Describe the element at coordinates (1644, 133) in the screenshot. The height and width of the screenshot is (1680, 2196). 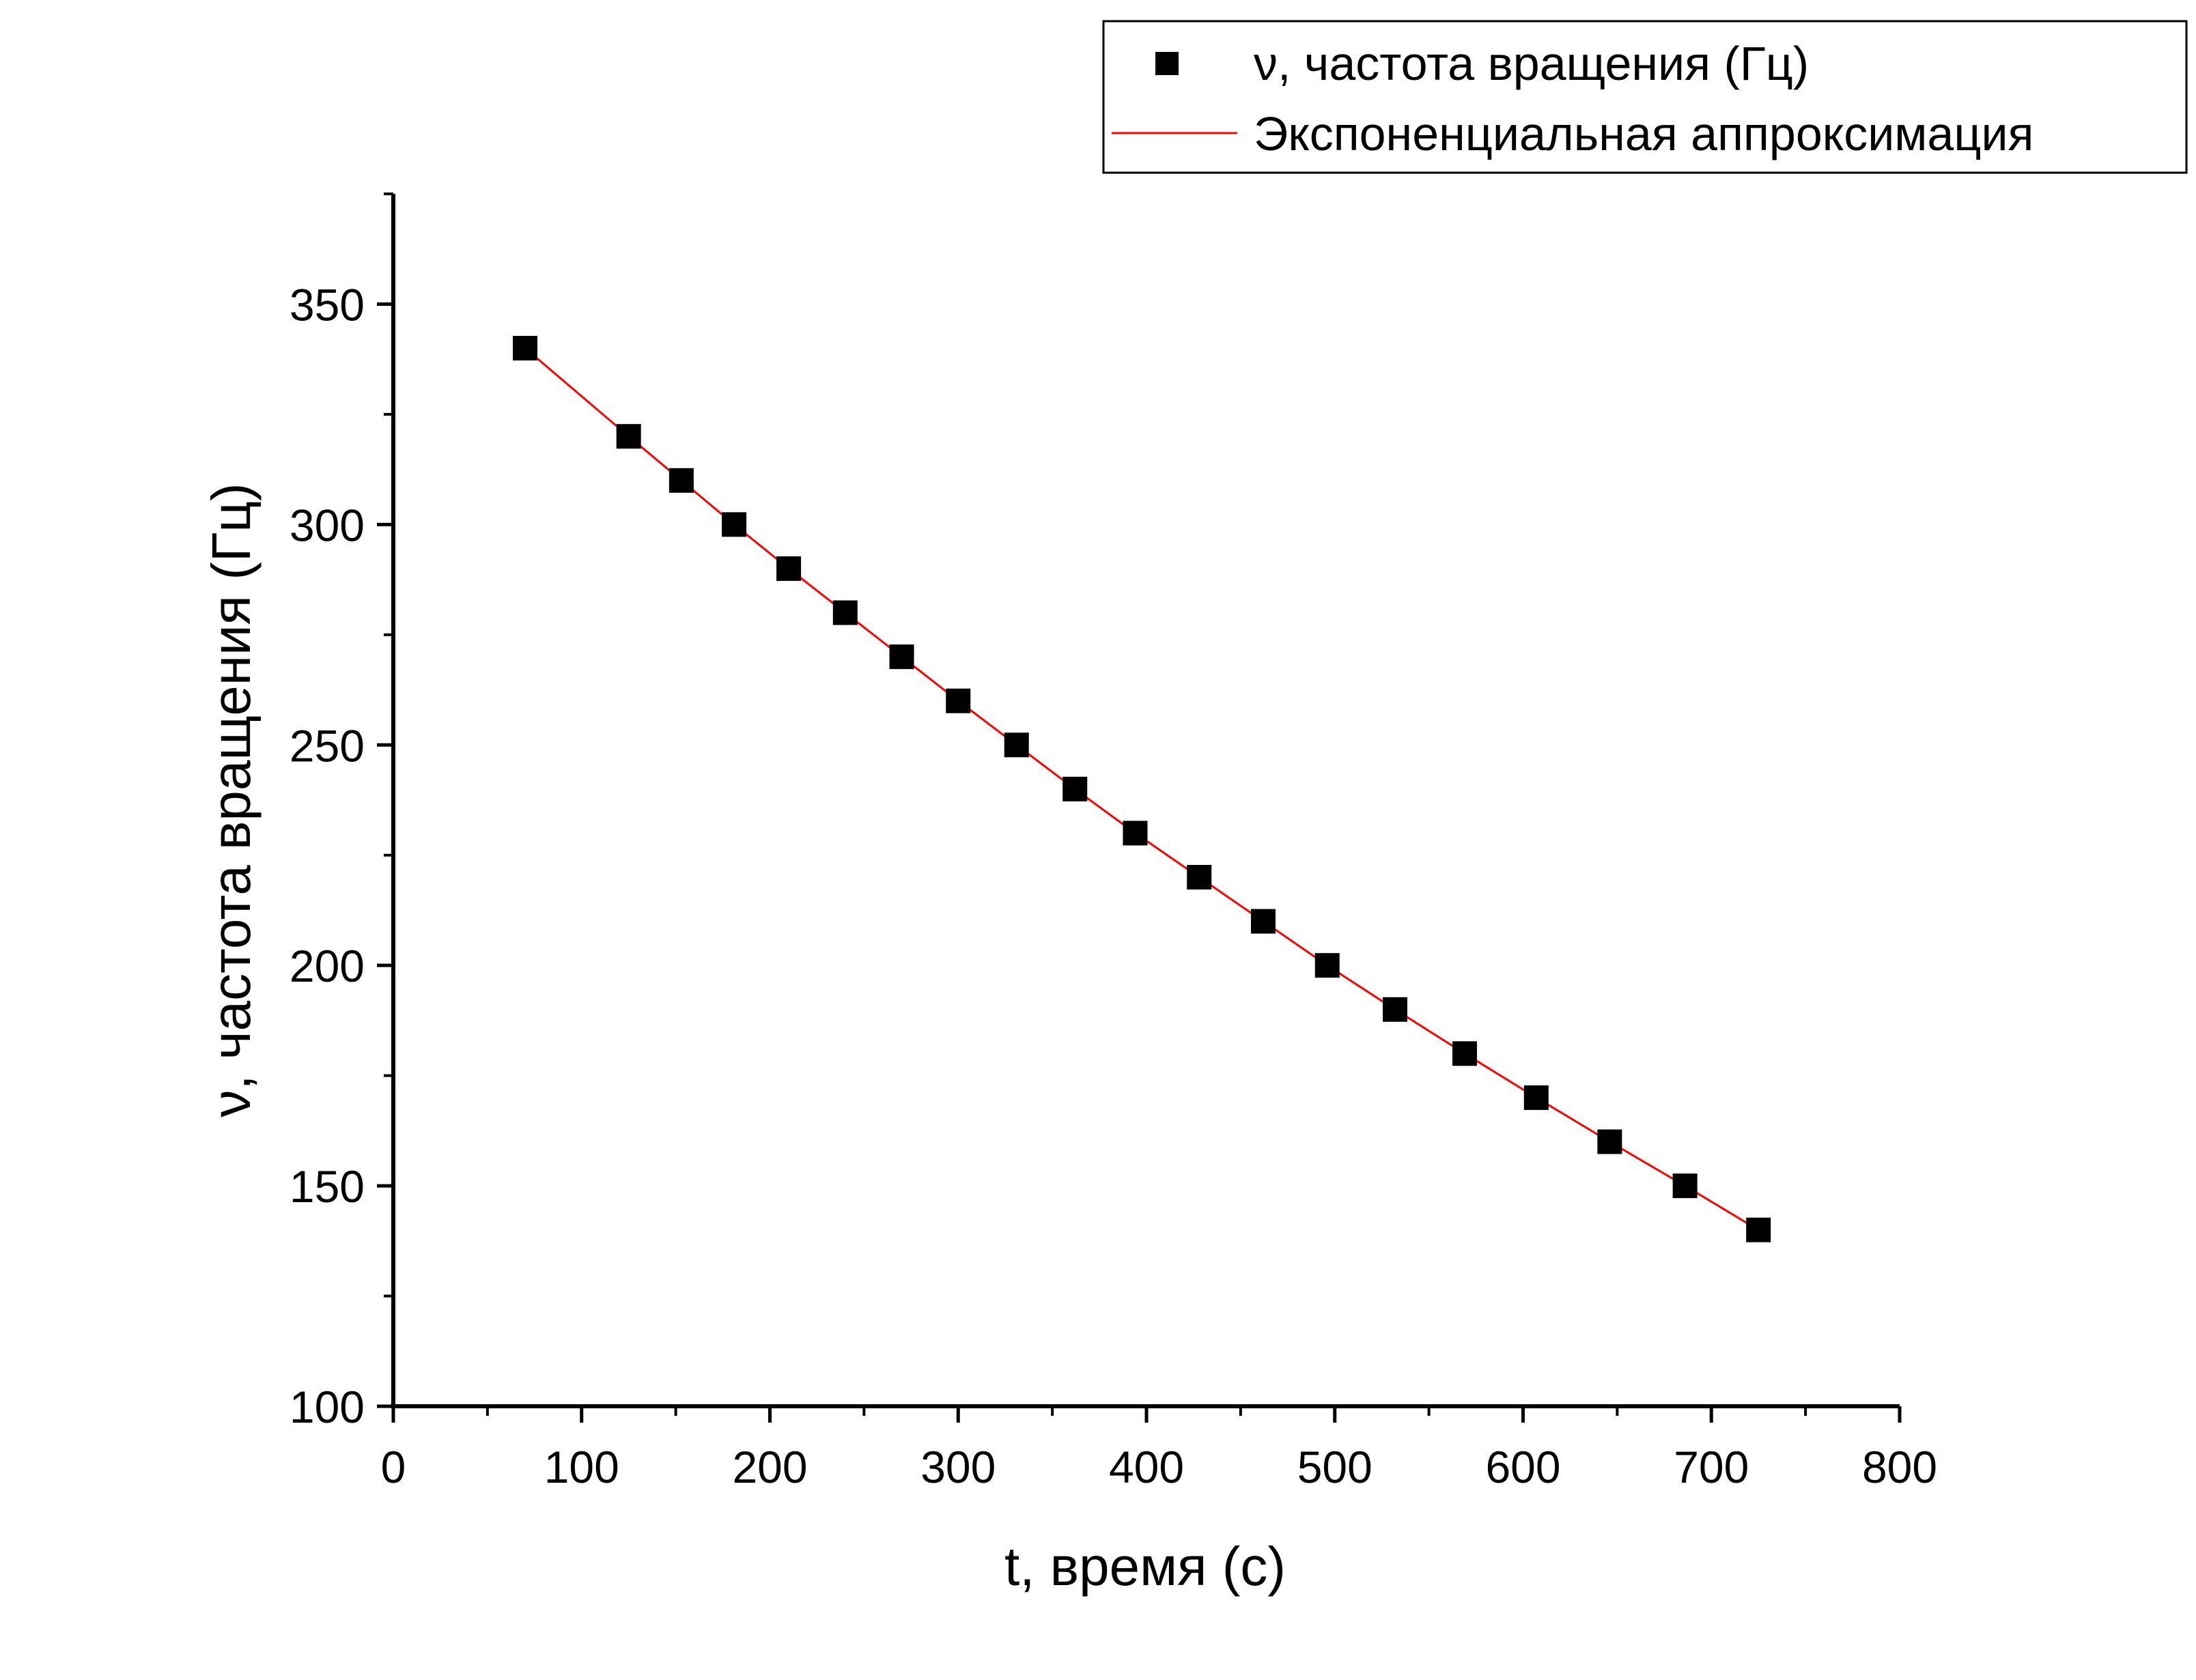
I see `legend-entry-fit: Экспоненциальная аппроксимация` at that location.